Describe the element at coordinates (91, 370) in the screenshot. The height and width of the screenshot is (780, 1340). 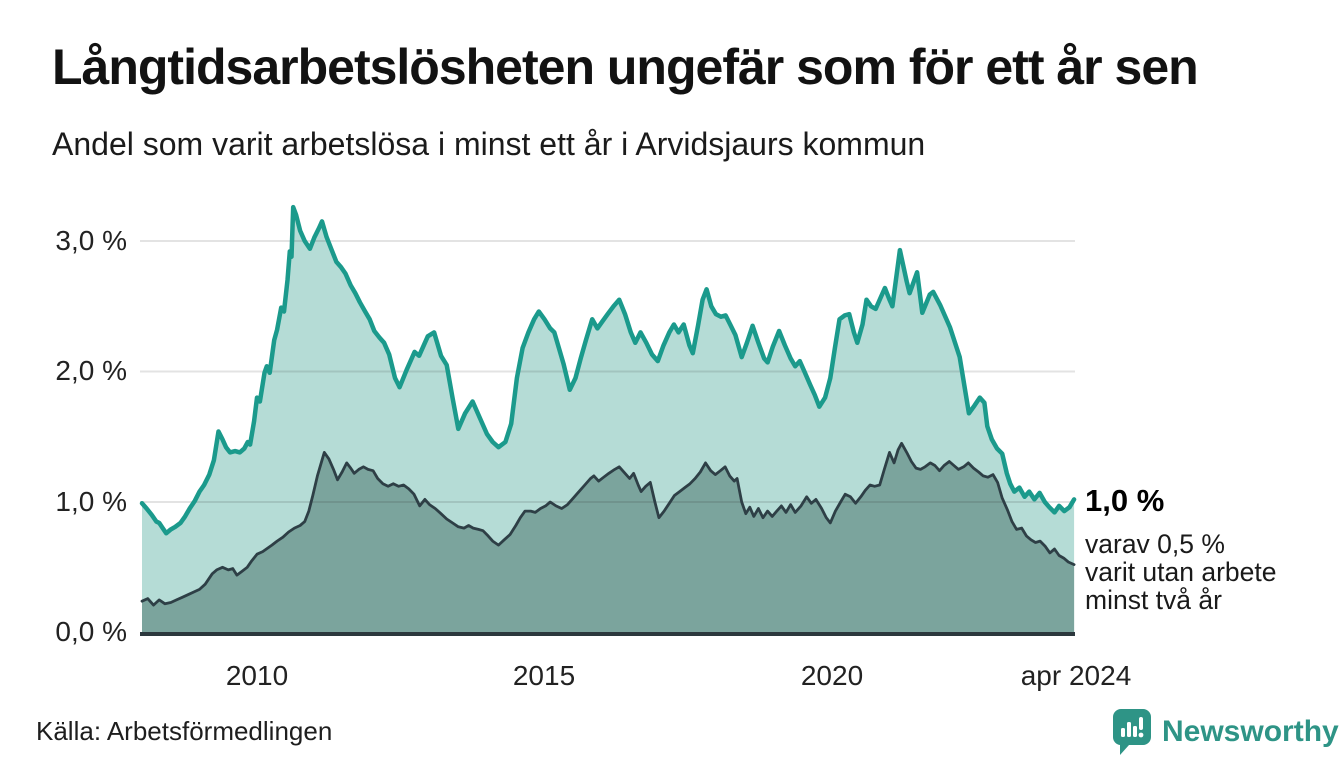
I see `y-tick-2: 2,0 %` at that location.